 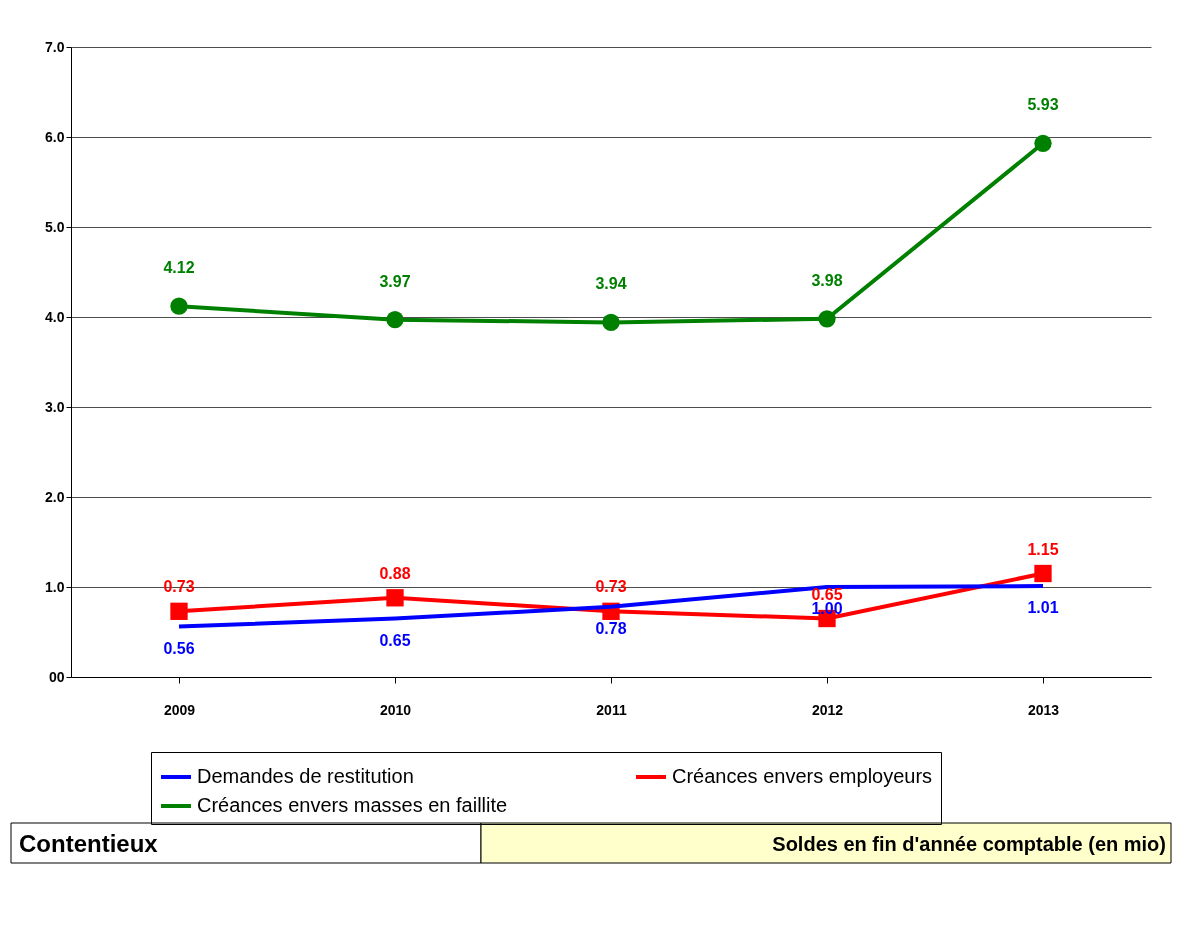 What do you see at coordinates (395, 281) in the screenshot?
I see `data-label: 3.97` at bounding box center [395, 281].